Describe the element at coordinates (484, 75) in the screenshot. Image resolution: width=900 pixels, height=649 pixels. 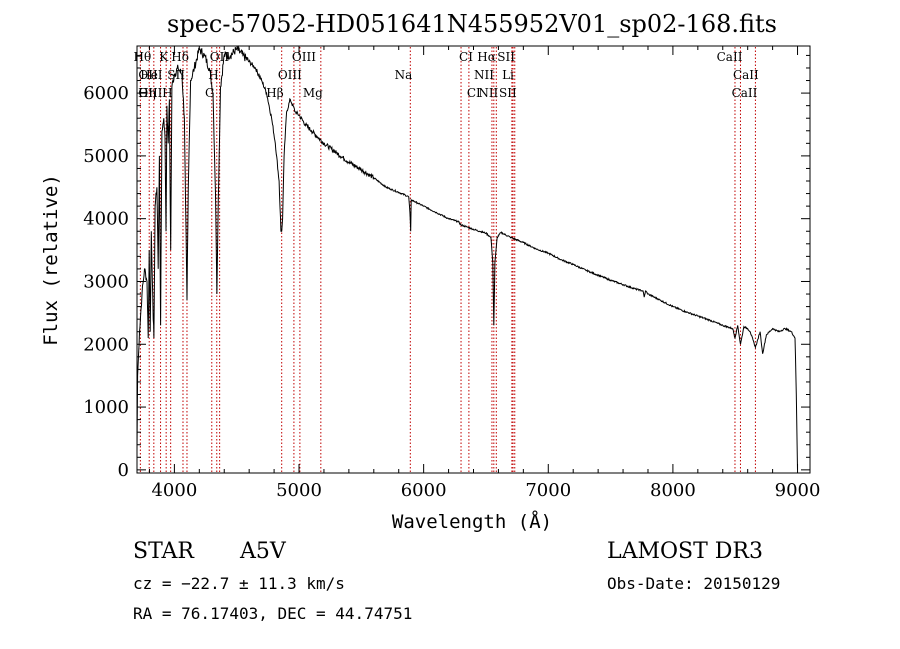
I see `line-label-14: NII` at that location.